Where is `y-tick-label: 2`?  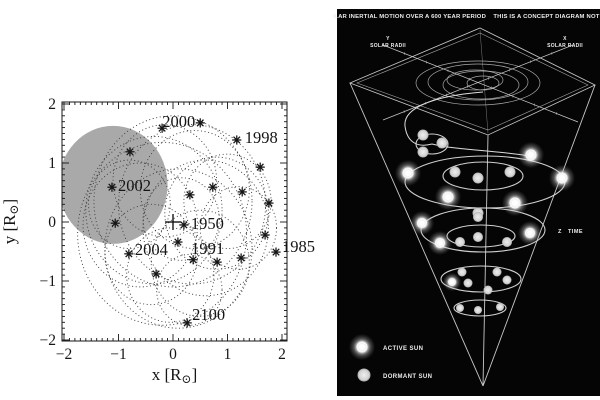 y-tick-label: 2 is located at coordinates (52, 104).